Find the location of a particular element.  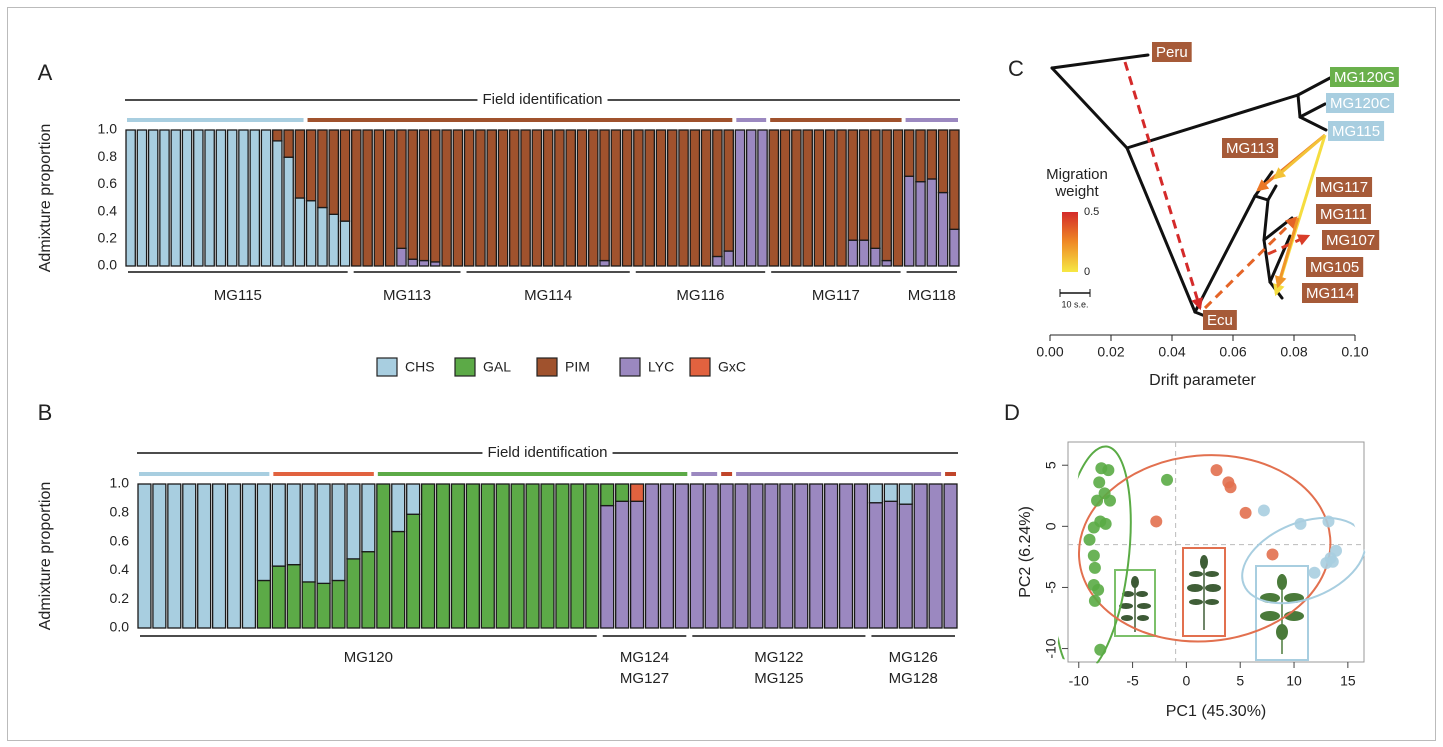

panel-letter: B is located at coordinates (45, 412).